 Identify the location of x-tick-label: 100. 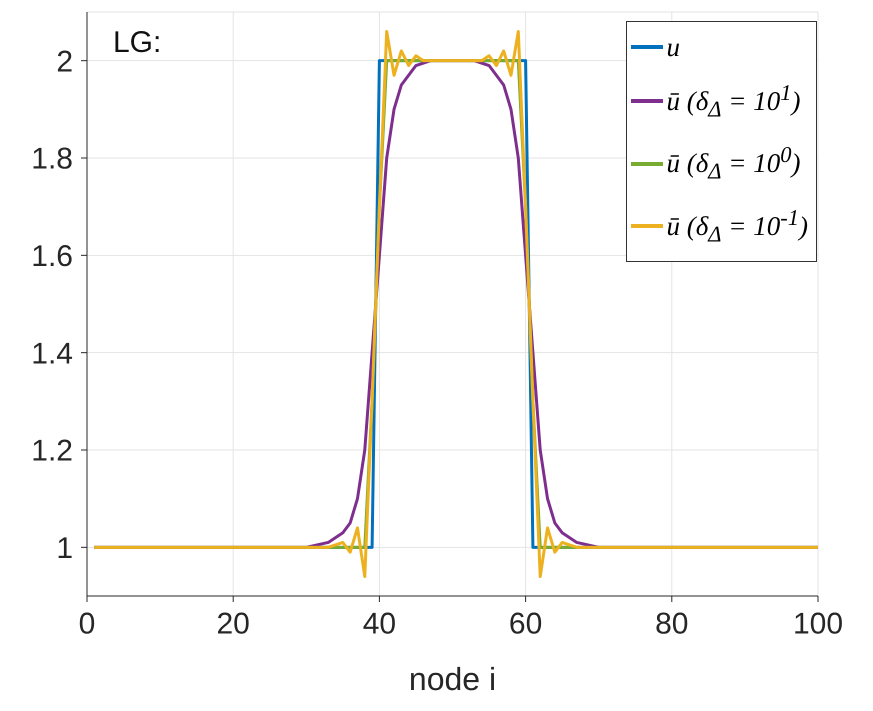
(818, 623).